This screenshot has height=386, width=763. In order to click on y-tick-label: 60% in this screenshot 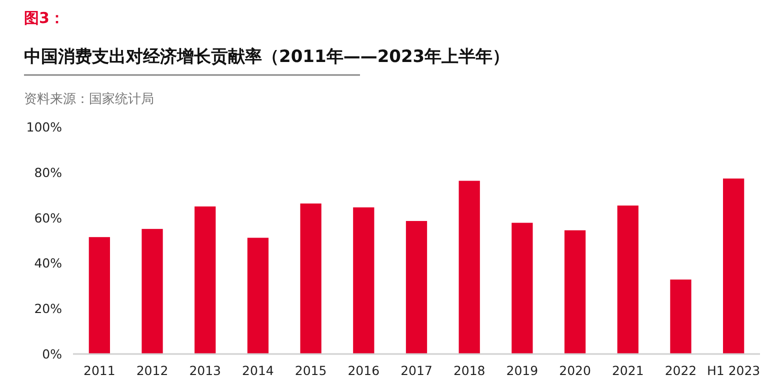, I will do `click(48, 218)`.